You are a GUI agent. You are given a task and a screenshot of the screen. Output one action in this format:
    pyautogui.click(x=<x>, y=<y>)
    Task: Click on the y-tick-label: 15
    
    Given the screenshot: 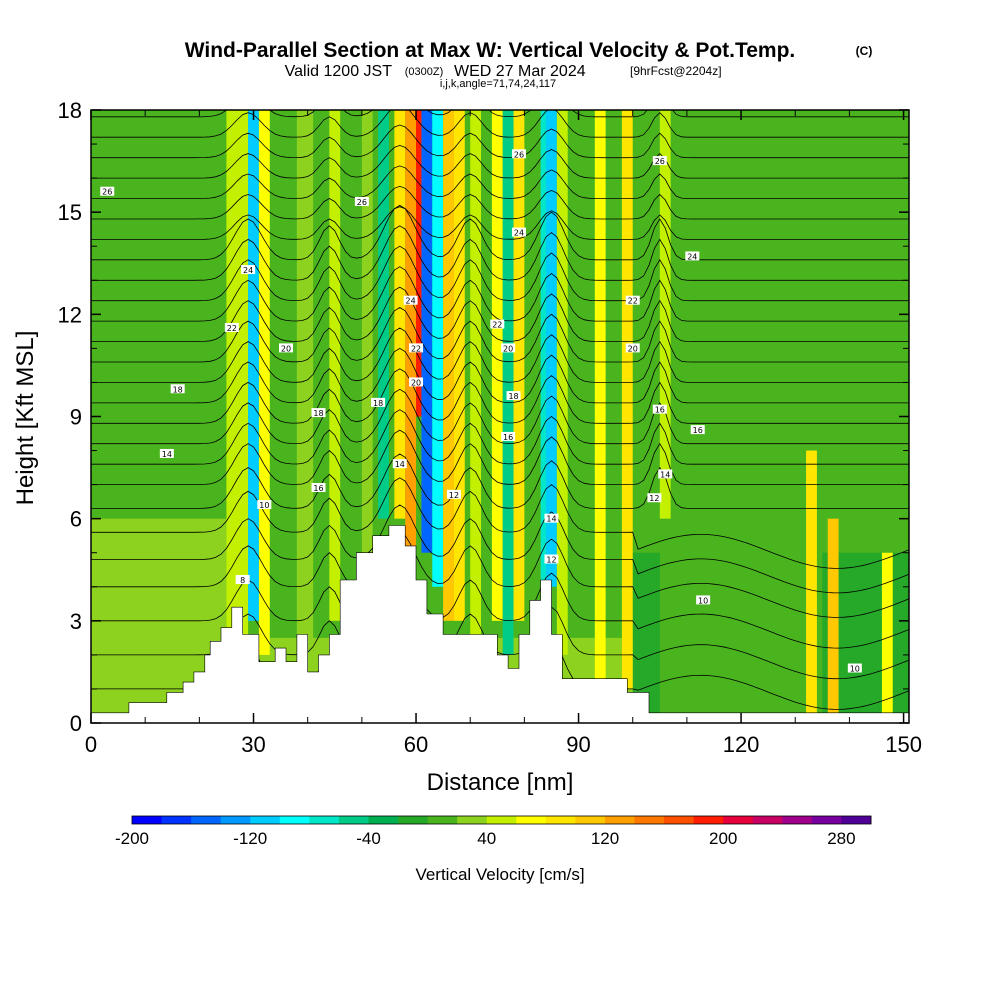 What is the action you would take?
    pyautogui.click(x=70, y=212)
    